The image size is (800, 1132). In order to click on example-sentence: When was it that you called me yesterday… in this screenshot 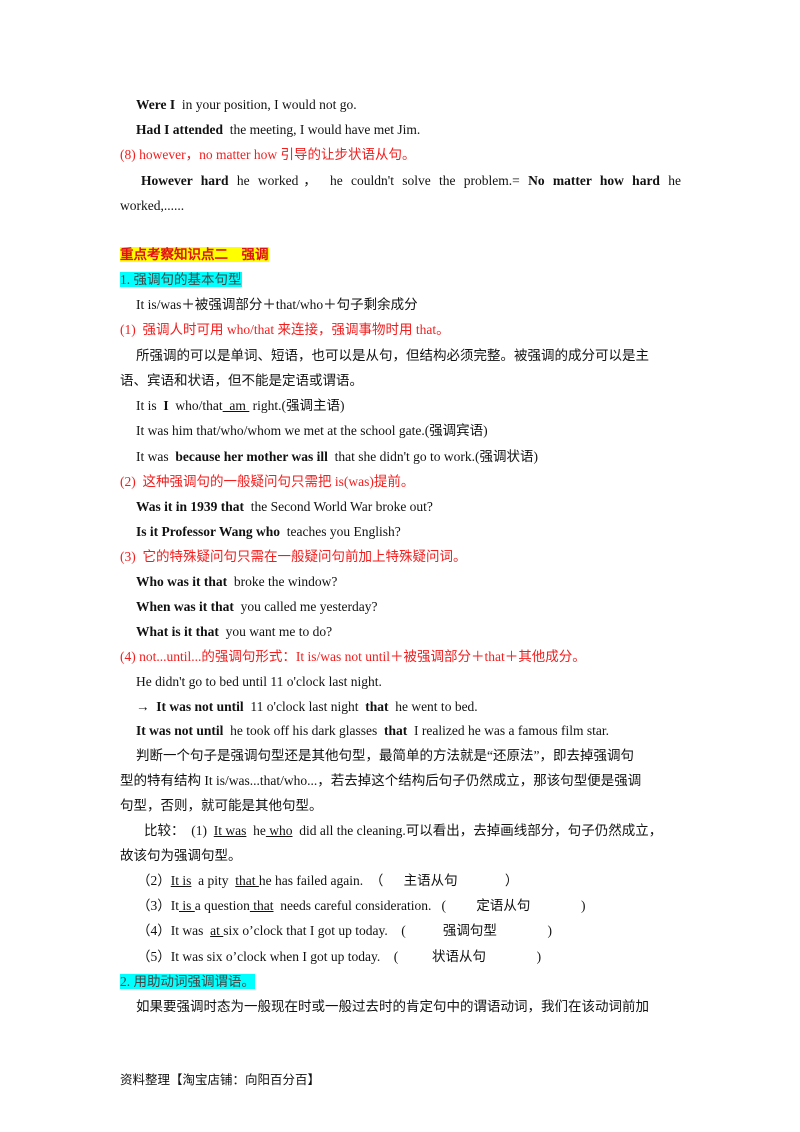, I will do `click(256, 607)`.